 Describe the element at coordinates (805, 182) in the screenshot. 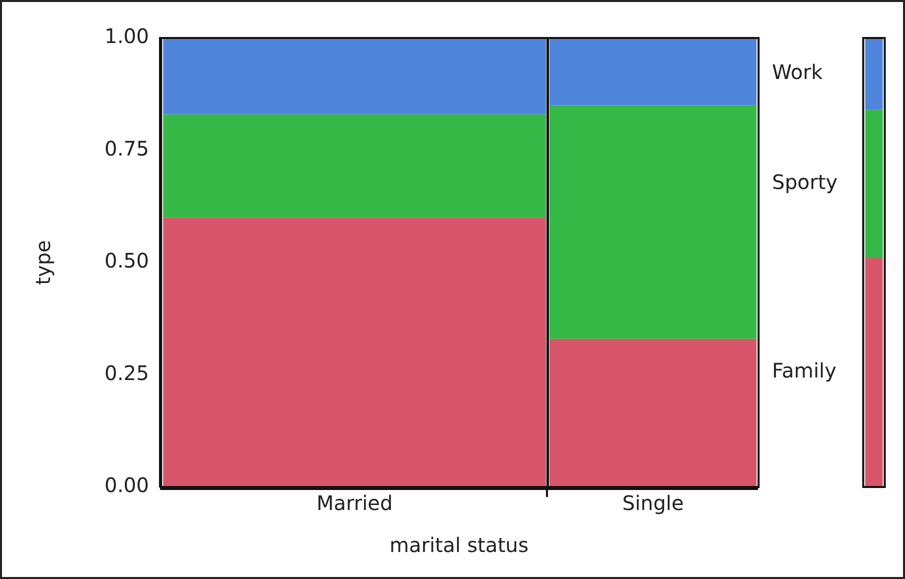

I see `series-label: Sporty` at that location.